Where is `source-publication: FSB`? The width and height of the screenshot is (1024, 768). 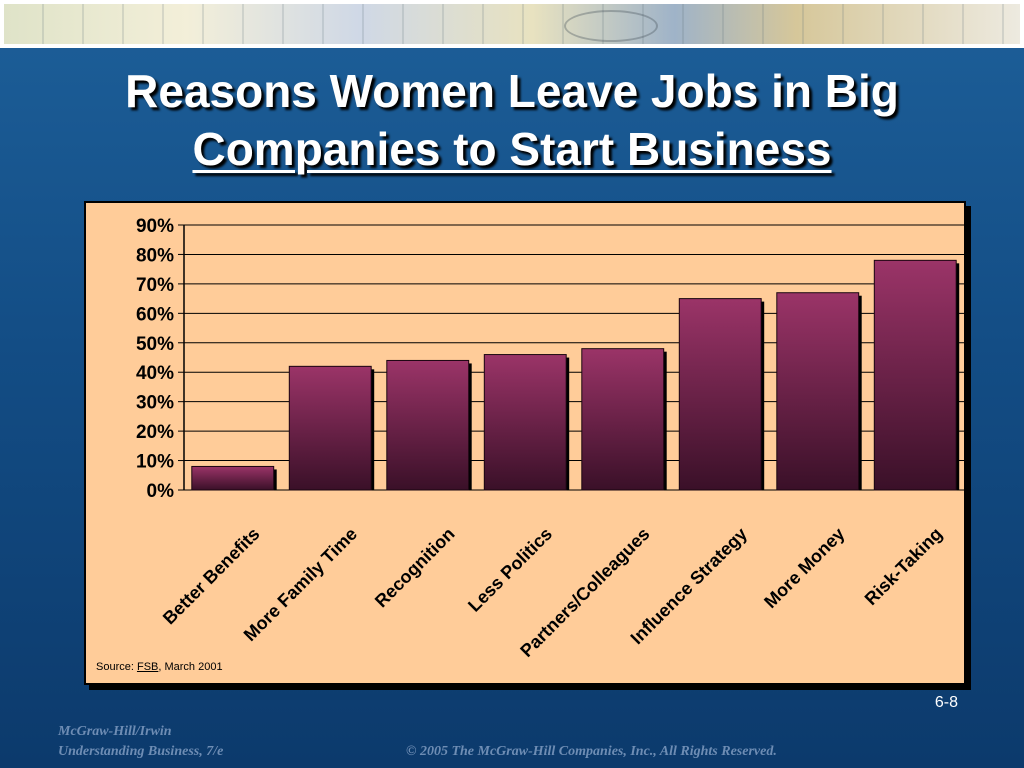
source-publication: FSB is located at coordinates (147, 667).